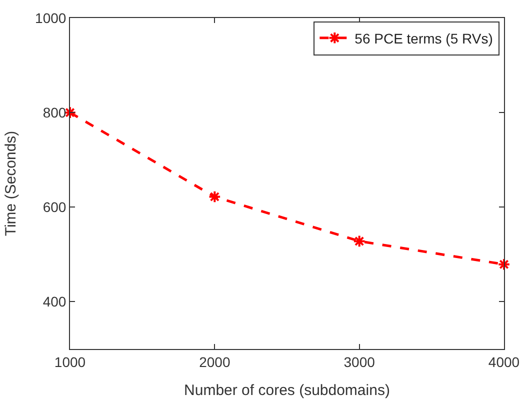  What do you see at coordinates (50, 18) in the screenshot?
I see `y-tick-label: 1000` at bounding box center [50, 18].